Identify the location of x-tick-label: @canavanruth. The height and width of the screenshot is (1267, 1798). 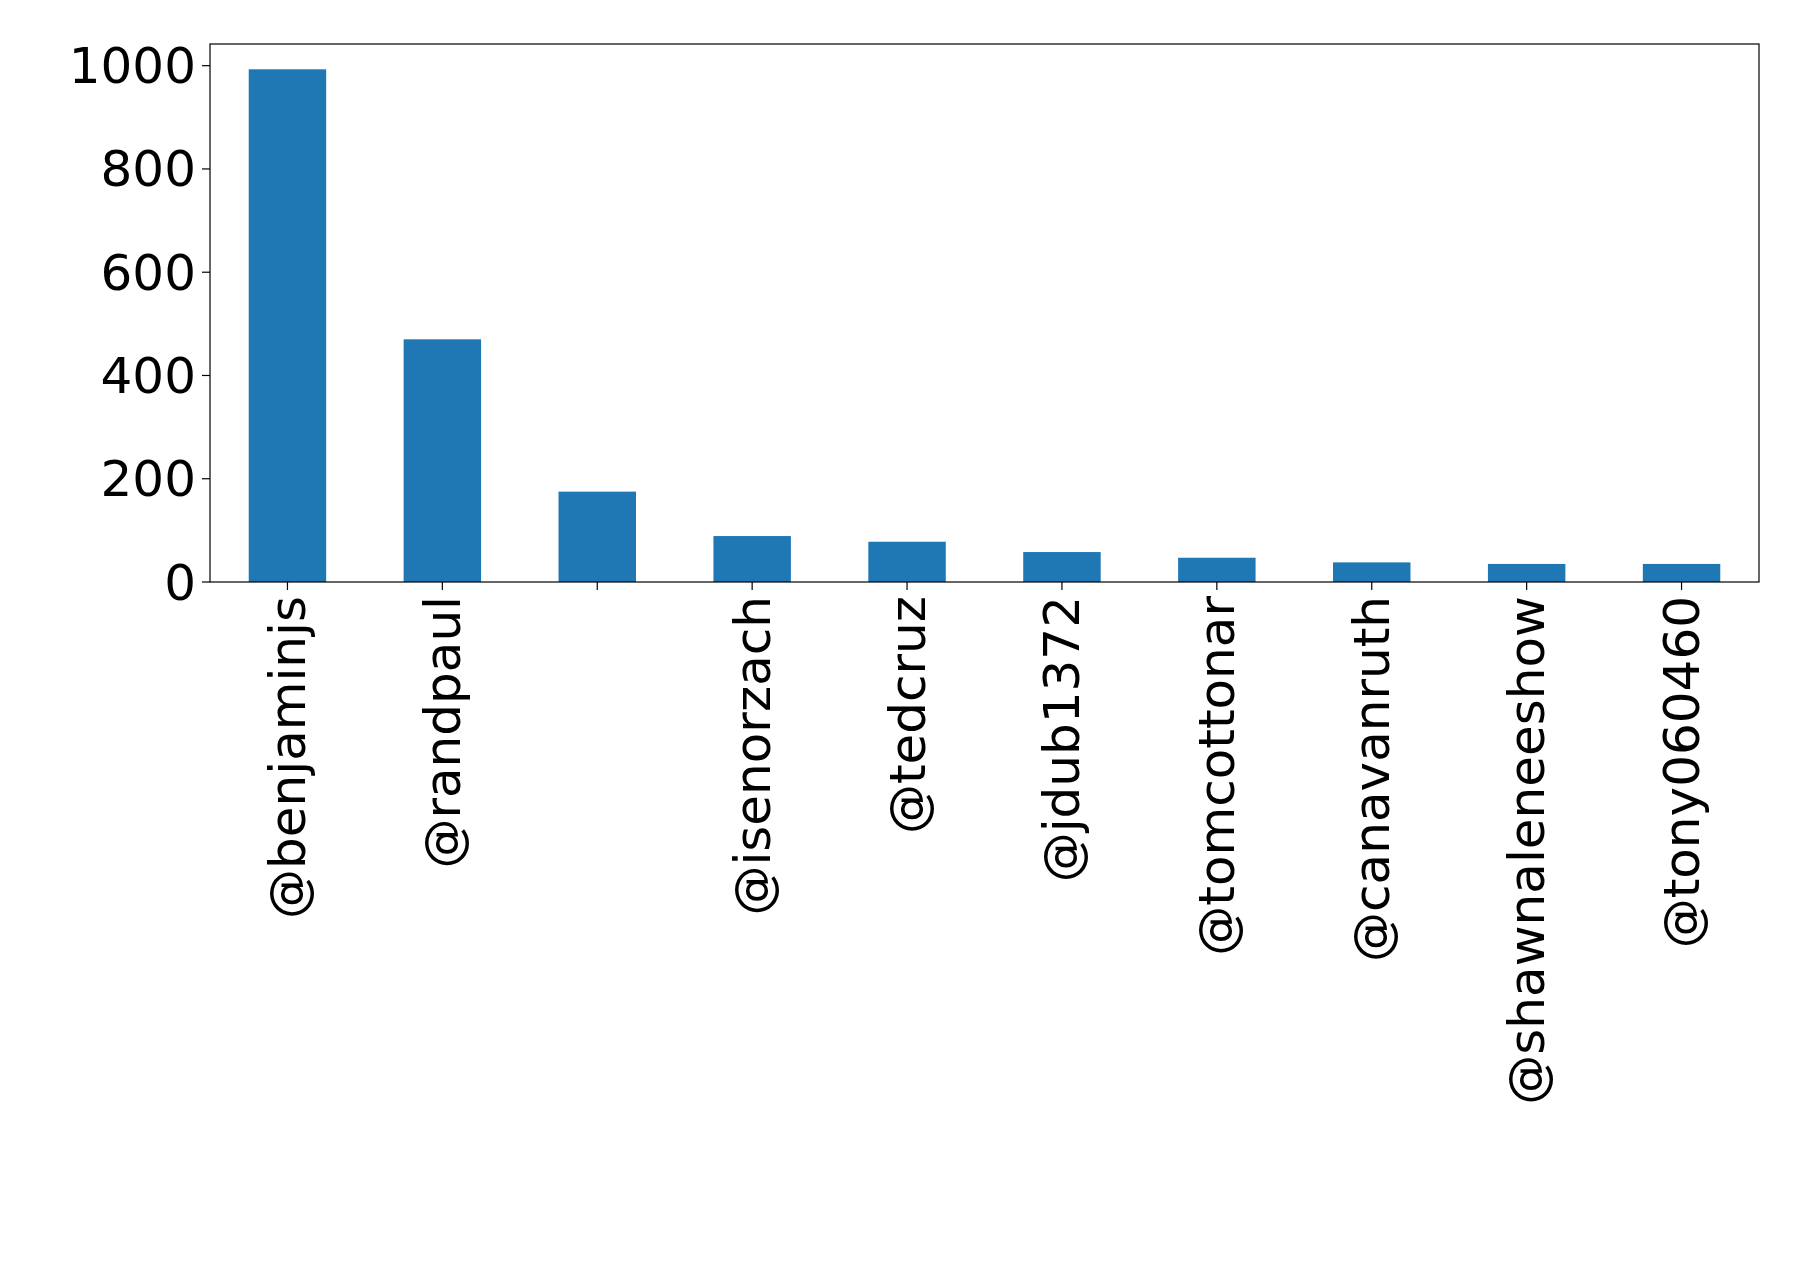
(1372, 779).